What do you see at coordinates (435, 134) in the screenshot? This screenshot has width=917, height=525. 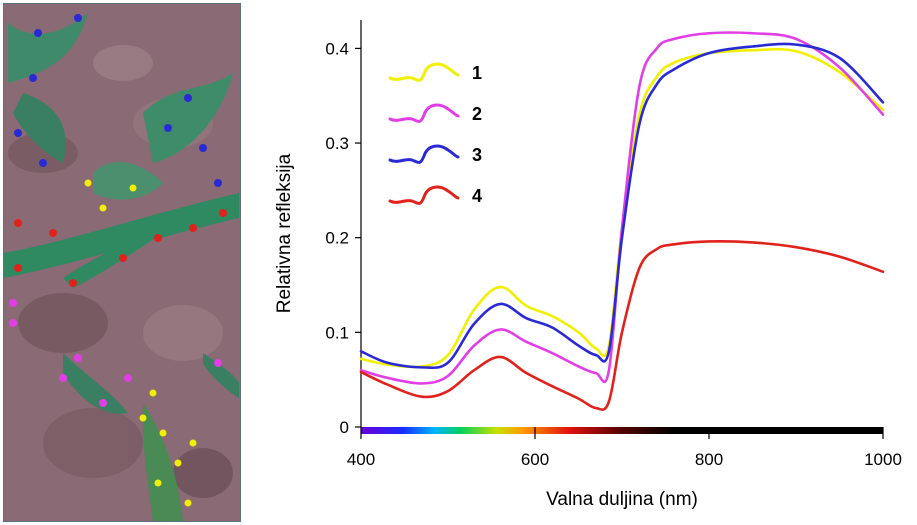 I see `legend: 1 2 3 4` at bounding box center [435, 134].